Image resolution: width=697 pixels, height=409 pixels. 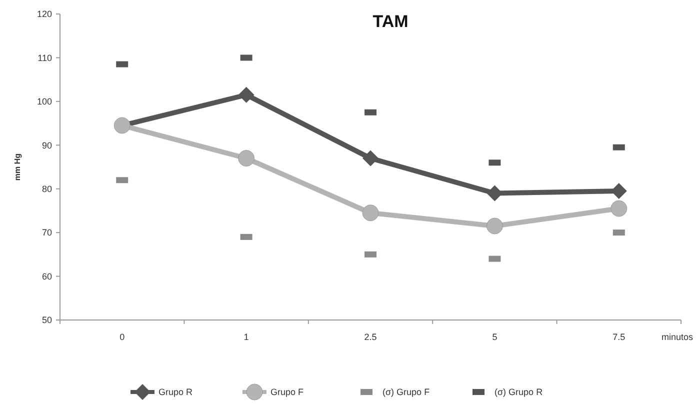 What do you see at coordinates (677, 337) in the screenshot?
I see `x-axis-title: minutos` at bounding box center [677, 337].